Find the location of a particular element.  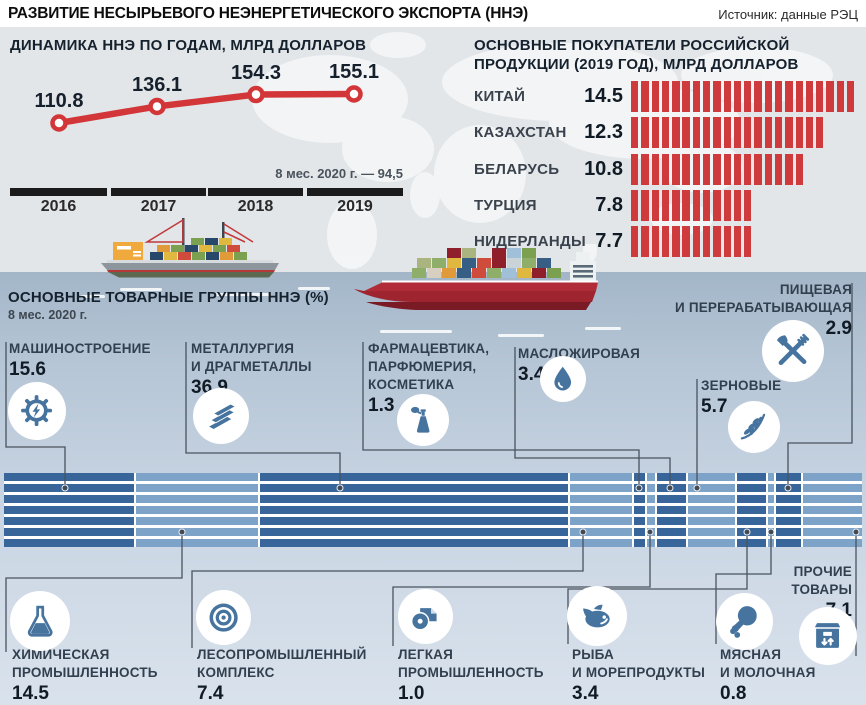

timber-icon is located at coordinates (223, 617).